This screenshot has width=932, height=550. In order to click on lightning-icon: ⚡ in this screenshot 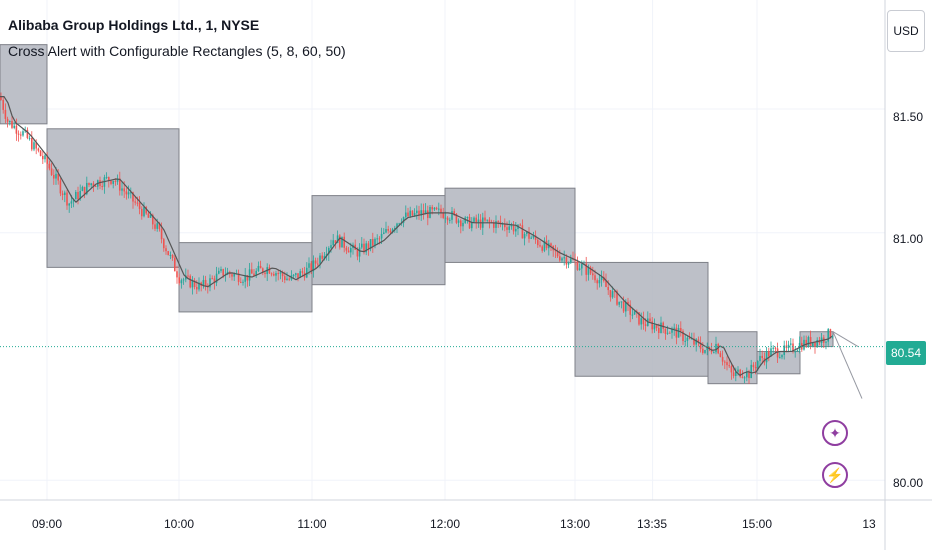, I will do `click(835, 475)`.